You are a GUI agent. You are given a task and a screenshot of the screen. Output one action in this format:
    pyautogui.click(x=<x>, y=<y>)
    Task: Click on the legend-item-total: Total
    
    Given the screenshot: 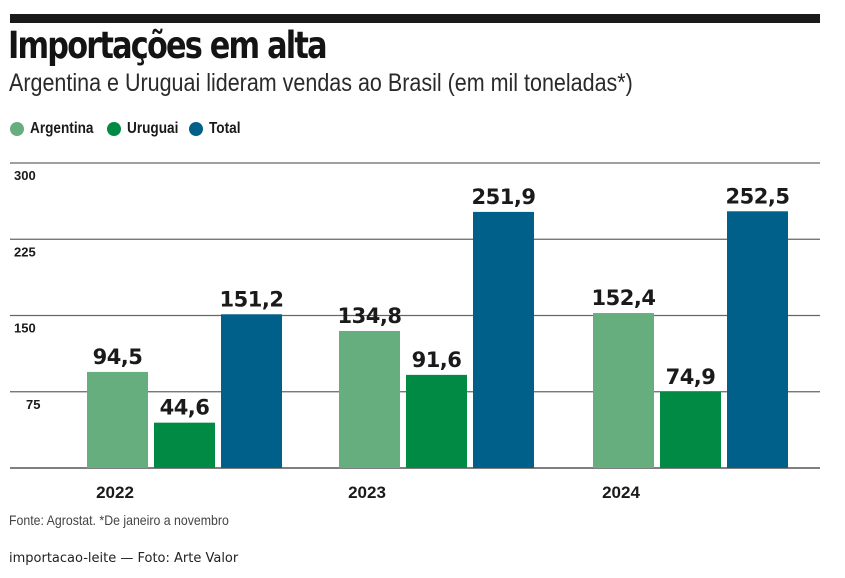 What is the action you would take?
    pyautogui.click(x=215, y=129)
    